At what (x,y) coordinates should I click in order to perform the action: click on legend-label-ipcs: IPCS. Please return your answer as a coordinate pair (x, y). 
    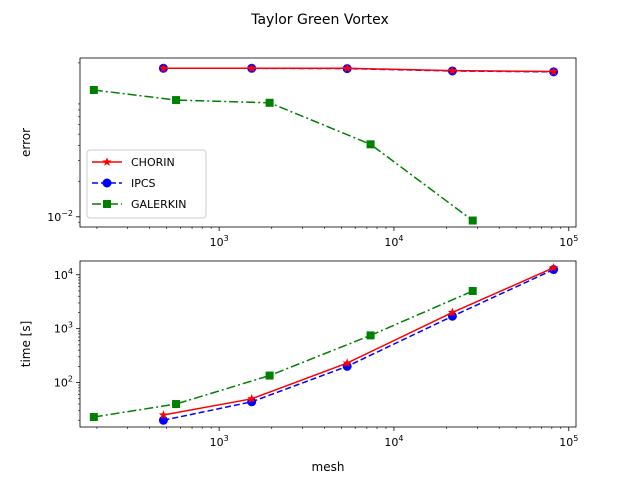
    Looking at the image, I should click on (143, 183).